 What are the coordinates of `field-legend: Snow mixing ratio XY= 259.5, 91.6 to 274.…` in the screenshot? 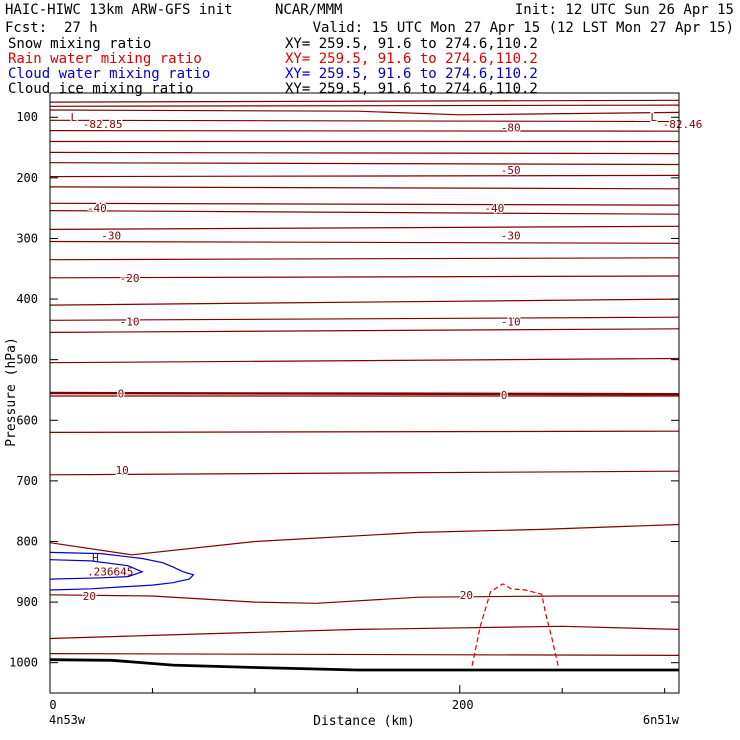 It's located at (273, 66).